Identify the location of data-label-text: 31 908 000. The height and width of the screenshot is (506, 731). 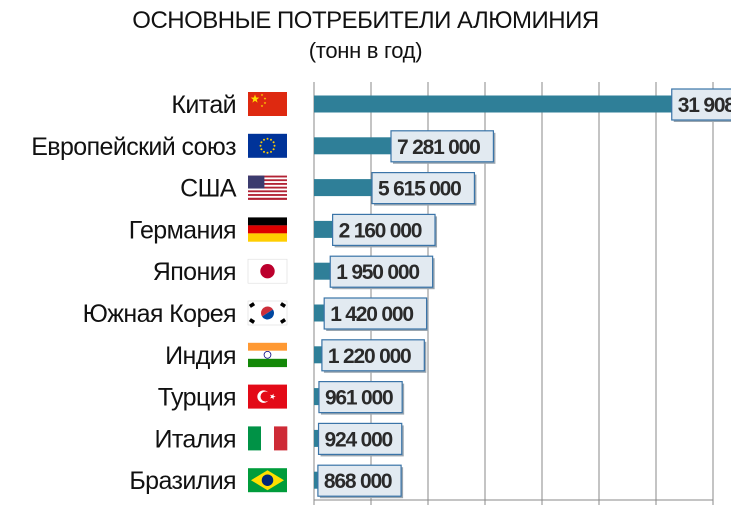
(704, 105).